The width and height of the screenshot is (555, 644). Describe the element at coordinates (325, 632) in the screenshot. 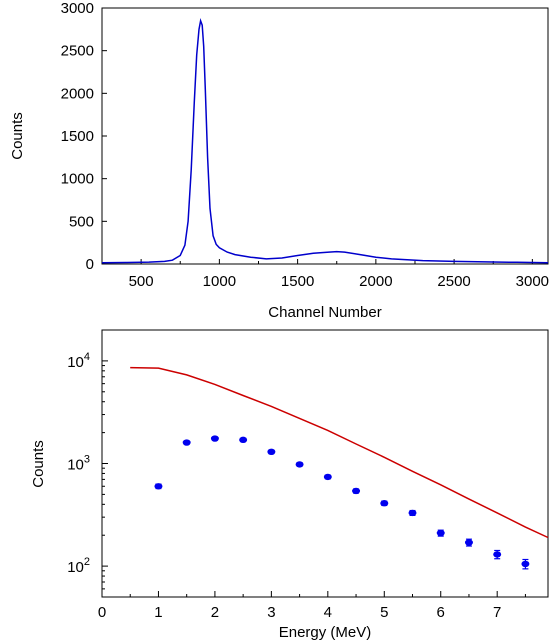

I see `energy-x-axis-label: Energy (MeV)` at that location.